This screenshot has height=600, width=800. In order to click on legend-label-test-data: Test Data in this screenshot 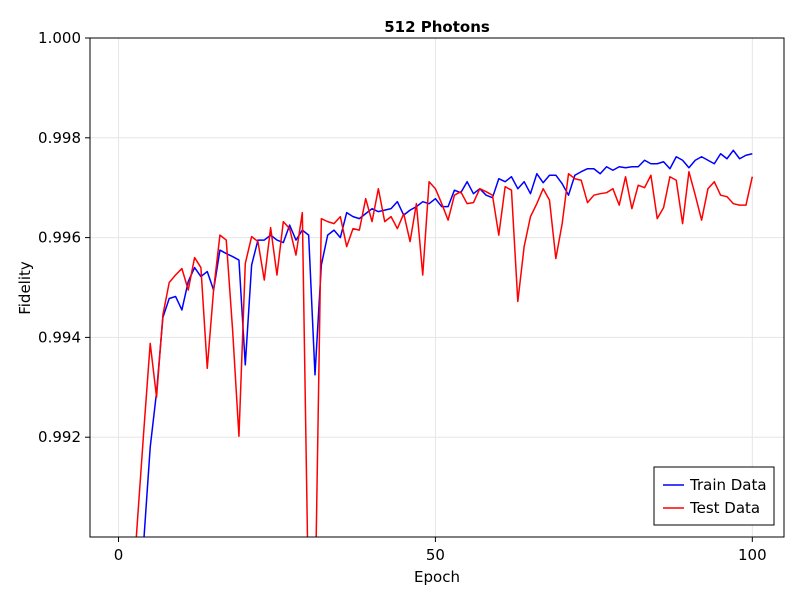, I will do `click(724, 508)`.